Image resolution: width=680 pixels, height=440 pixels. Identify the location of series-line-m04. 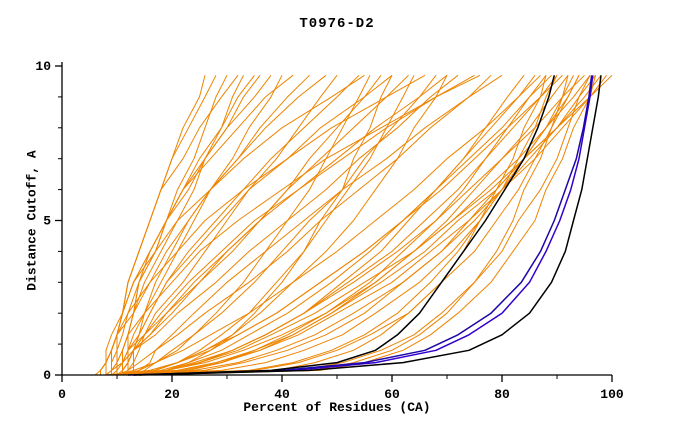
(177, 224).